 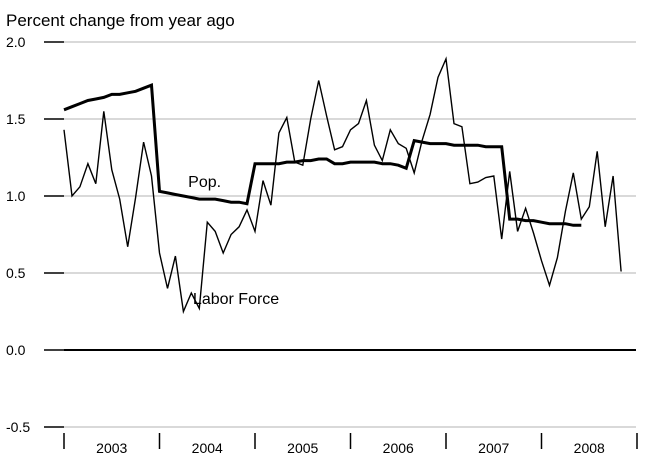 What do you see at coordinates (589, 448) in the screenshot?
I see `x-tick-label: 2008` at bounding box center [589, 448].